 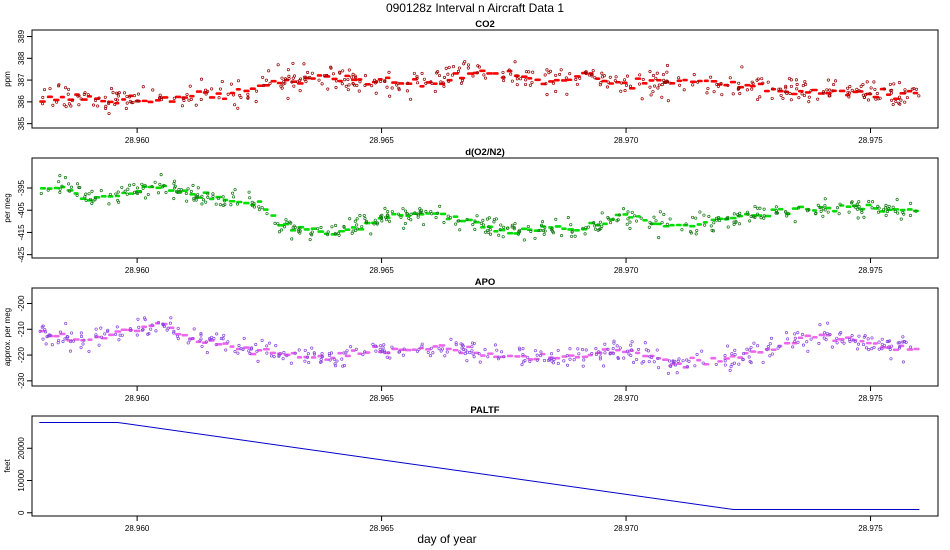 What do you see at coordinates (475, 8) in the screenshot?
I see `main-title: 090128z Interval n Aircraft Data 1` at bounding box center [475, 8].